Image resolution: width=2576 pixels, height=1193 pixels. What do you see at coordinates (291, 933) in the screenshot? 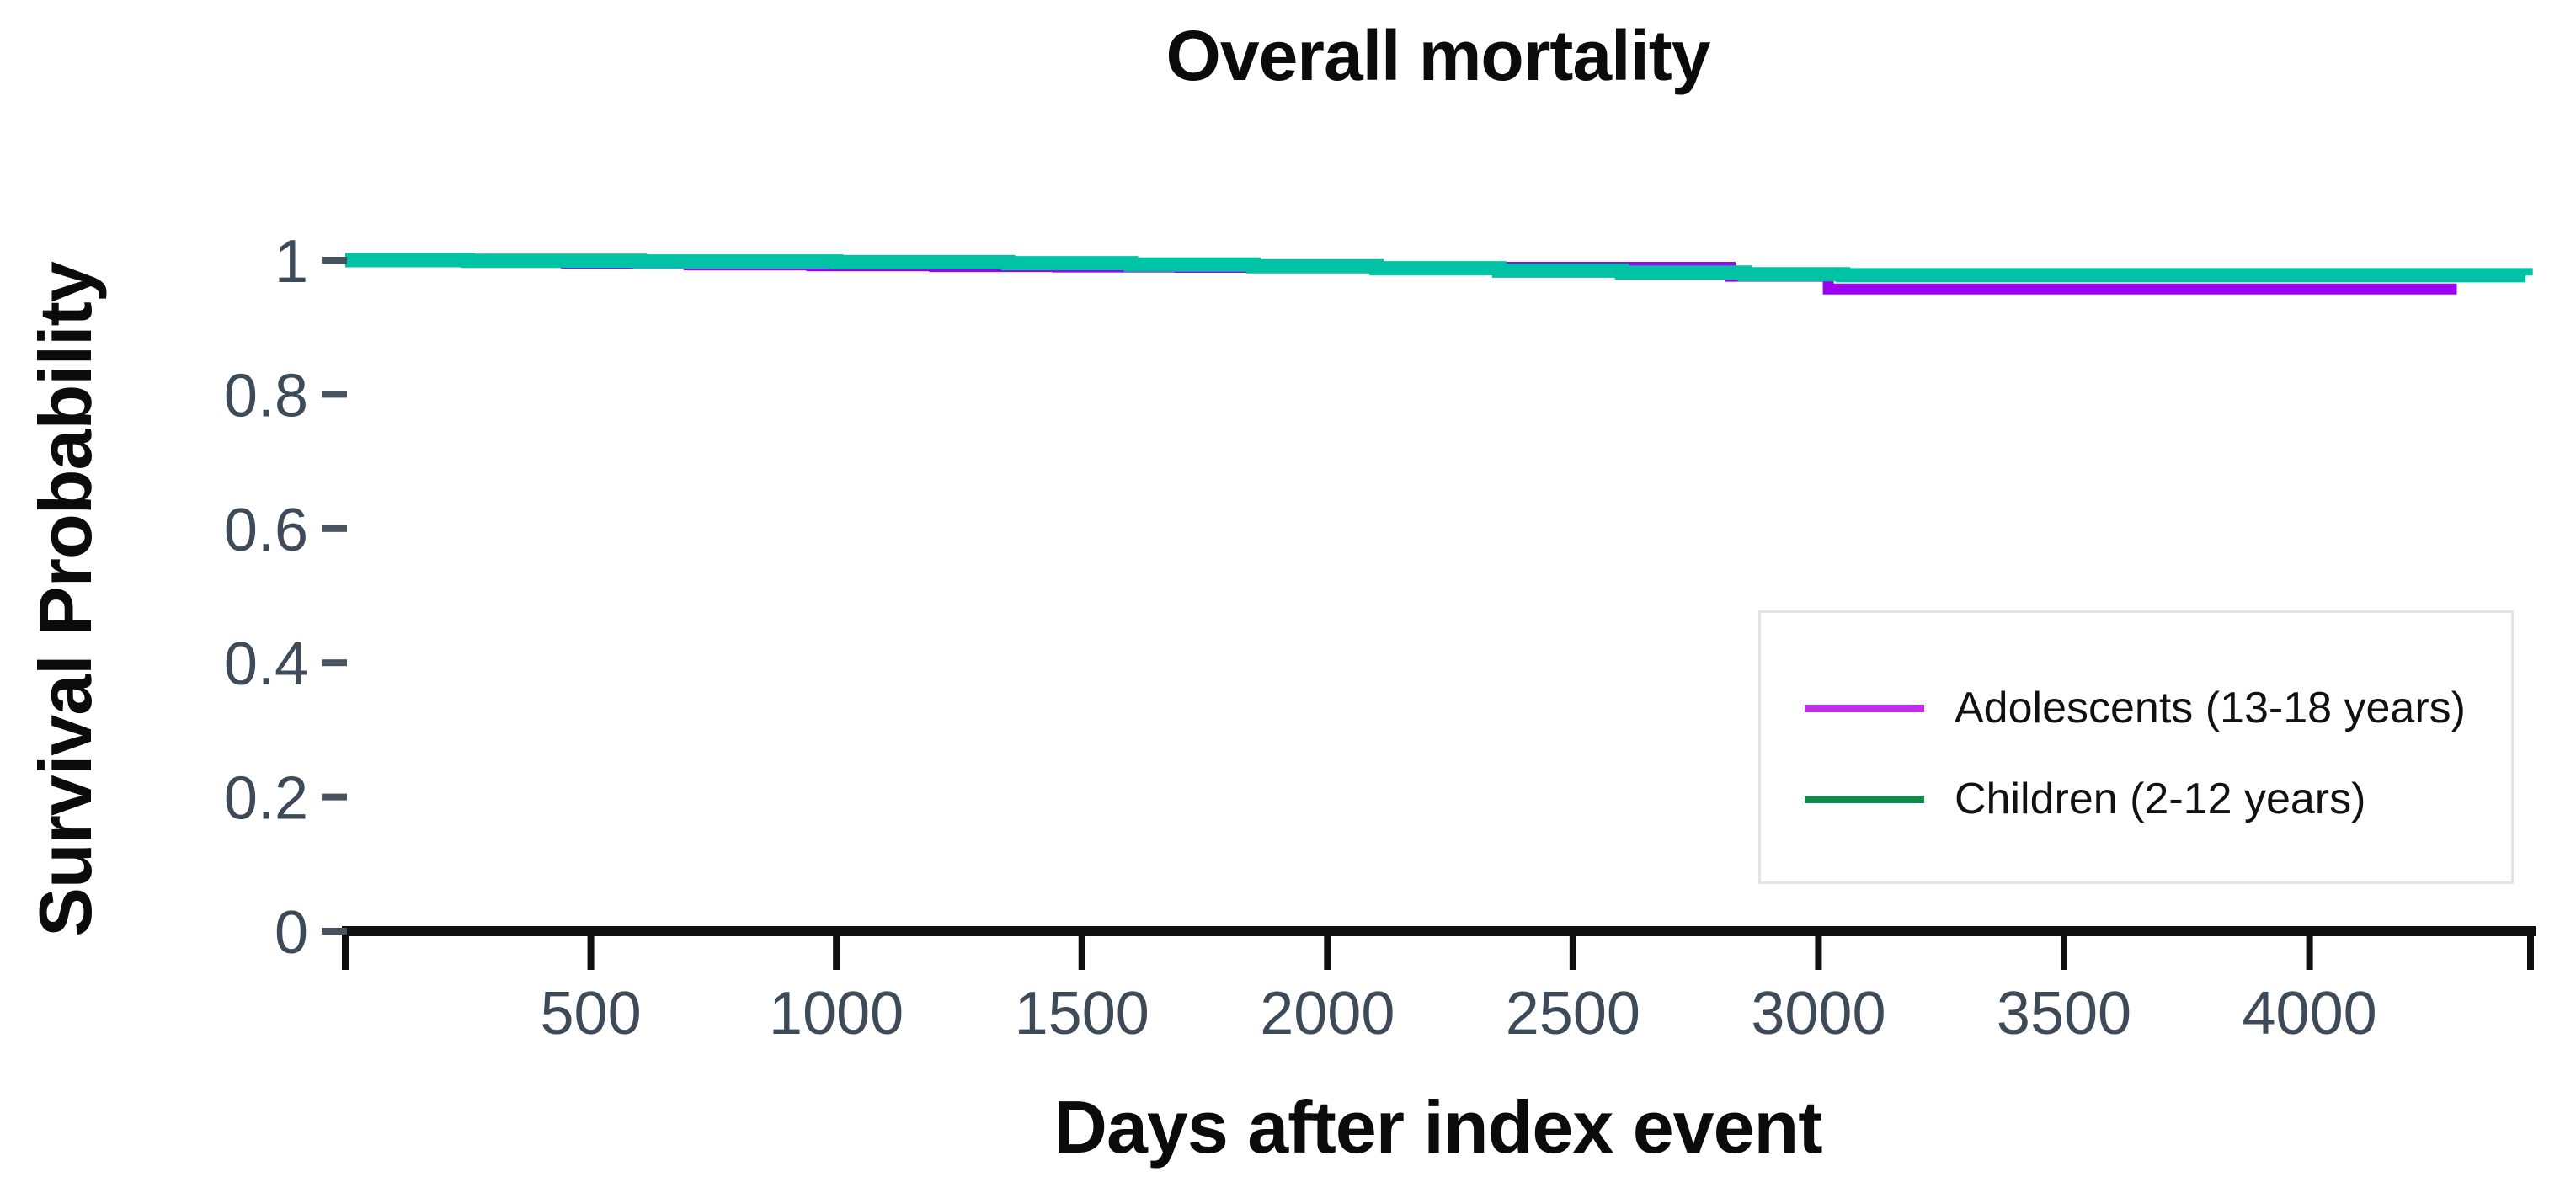
I see `y-tick-label: 0` at bounding box center [291, 933].